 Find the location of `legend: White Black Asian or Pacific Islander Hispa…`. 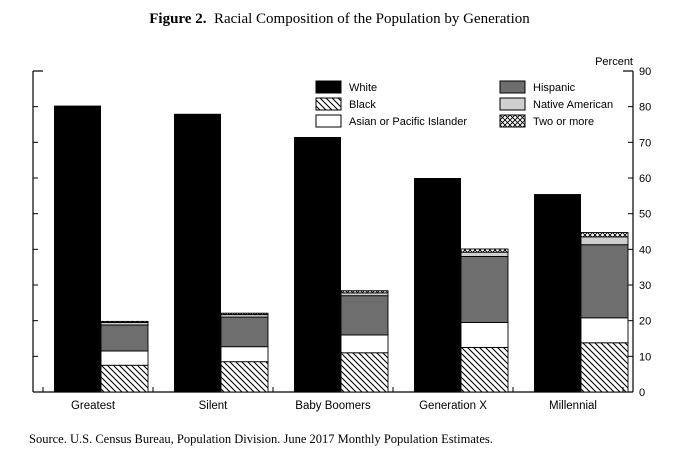

legend: White Black Asian or Pacific Islander Hispa… is located at coordinates (464, 104).